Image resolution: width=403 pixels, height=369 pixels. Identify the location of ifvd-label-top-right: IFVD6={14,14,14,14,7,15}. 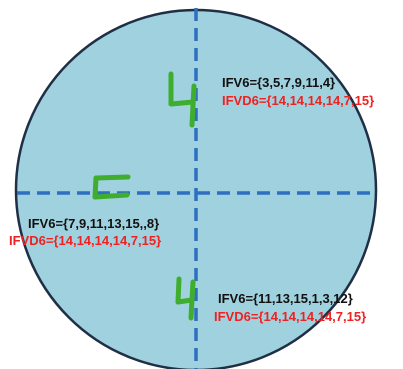
(298, 100).